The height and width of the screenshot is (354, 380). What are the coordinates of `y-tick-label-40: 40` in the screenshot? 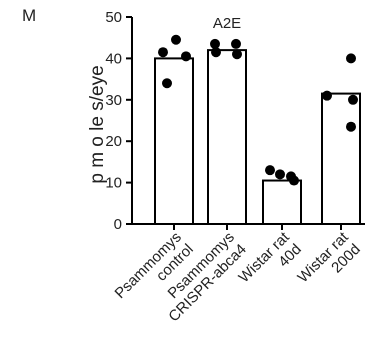 It's located at (113, 58).